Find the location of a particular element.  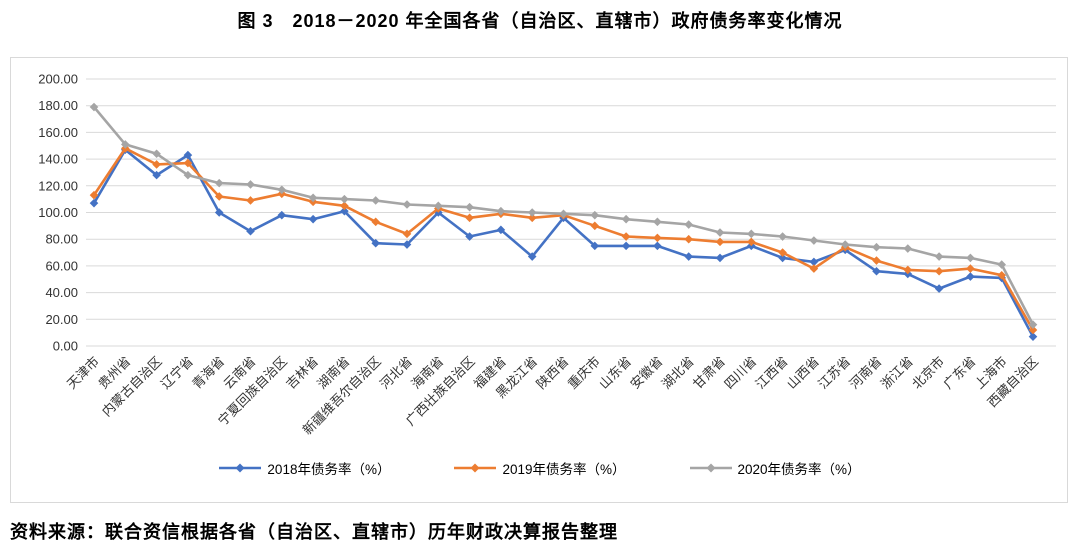

source-note: 资料来源：联合资信根据各省（自治区、直辖市）历年财政决算报告整理 is located at coordinates (314, 532).